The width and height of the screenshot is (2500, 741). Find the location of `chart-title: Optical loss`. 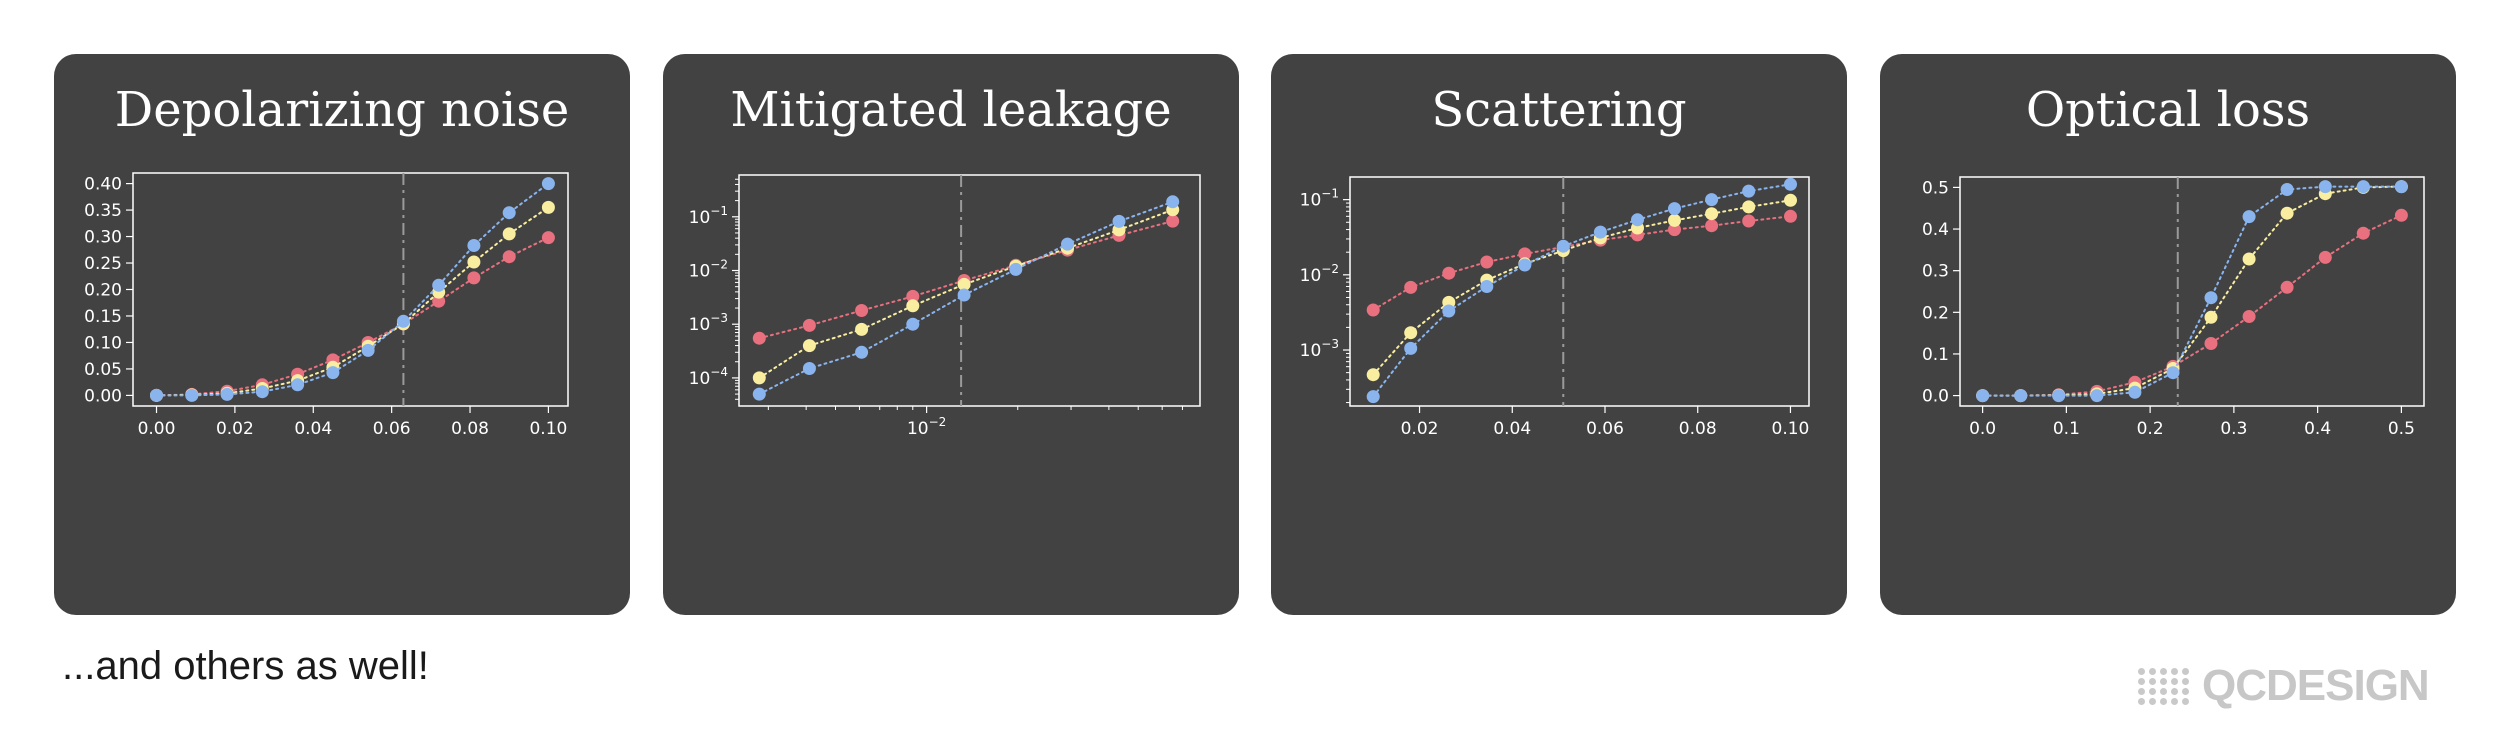

chart-title: Optical loss is located at coordinates (2168, 110).